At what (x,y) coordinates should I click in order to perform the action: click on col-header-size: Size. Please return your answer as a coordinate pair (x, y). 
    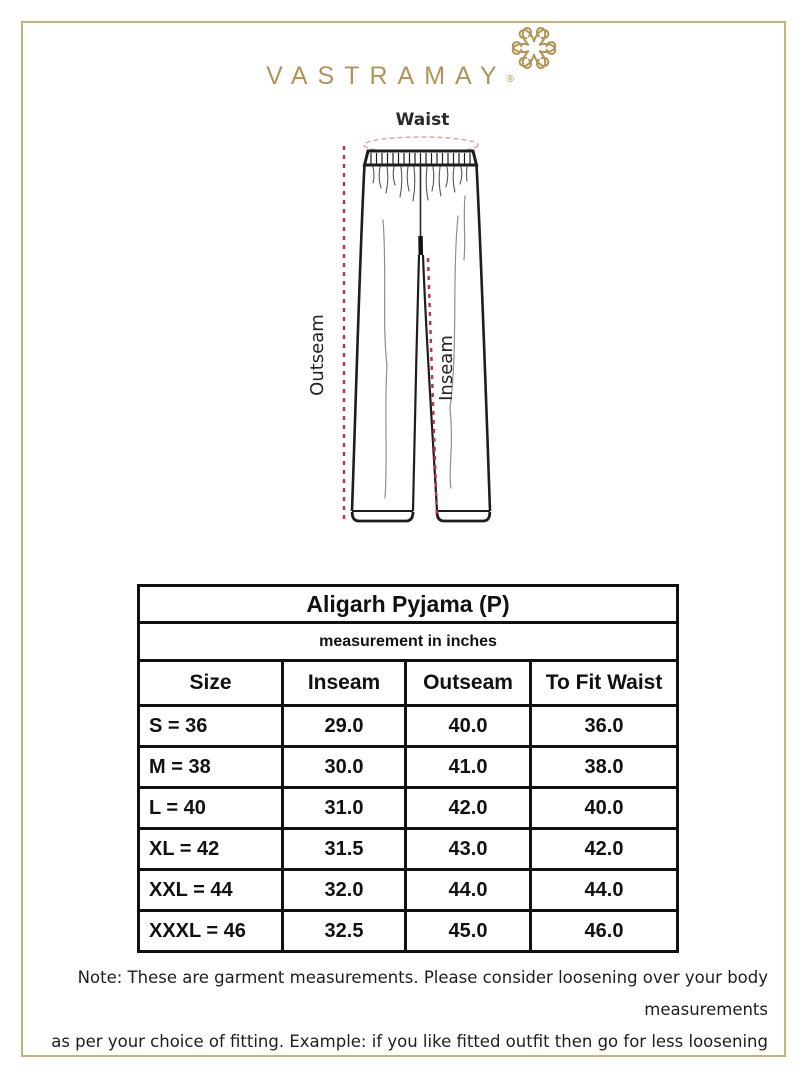
    Looking at the image, I should click on (210, 683).